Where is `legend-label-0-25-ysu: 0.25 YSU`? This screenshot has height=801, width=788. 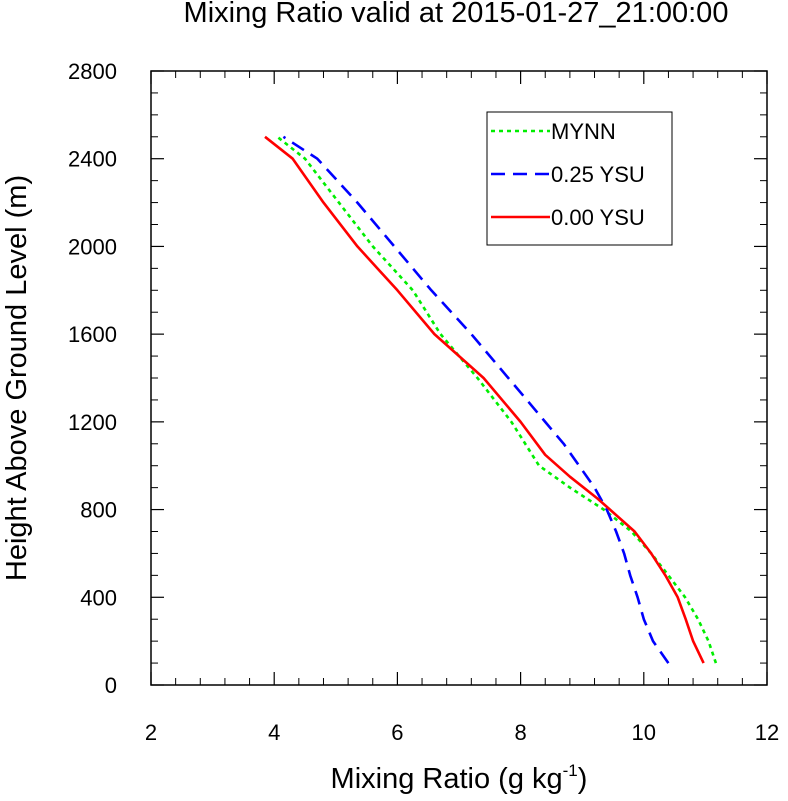 legend-label-0-25-ysu: 0.25 YSU is located at coordinates (598, 174).